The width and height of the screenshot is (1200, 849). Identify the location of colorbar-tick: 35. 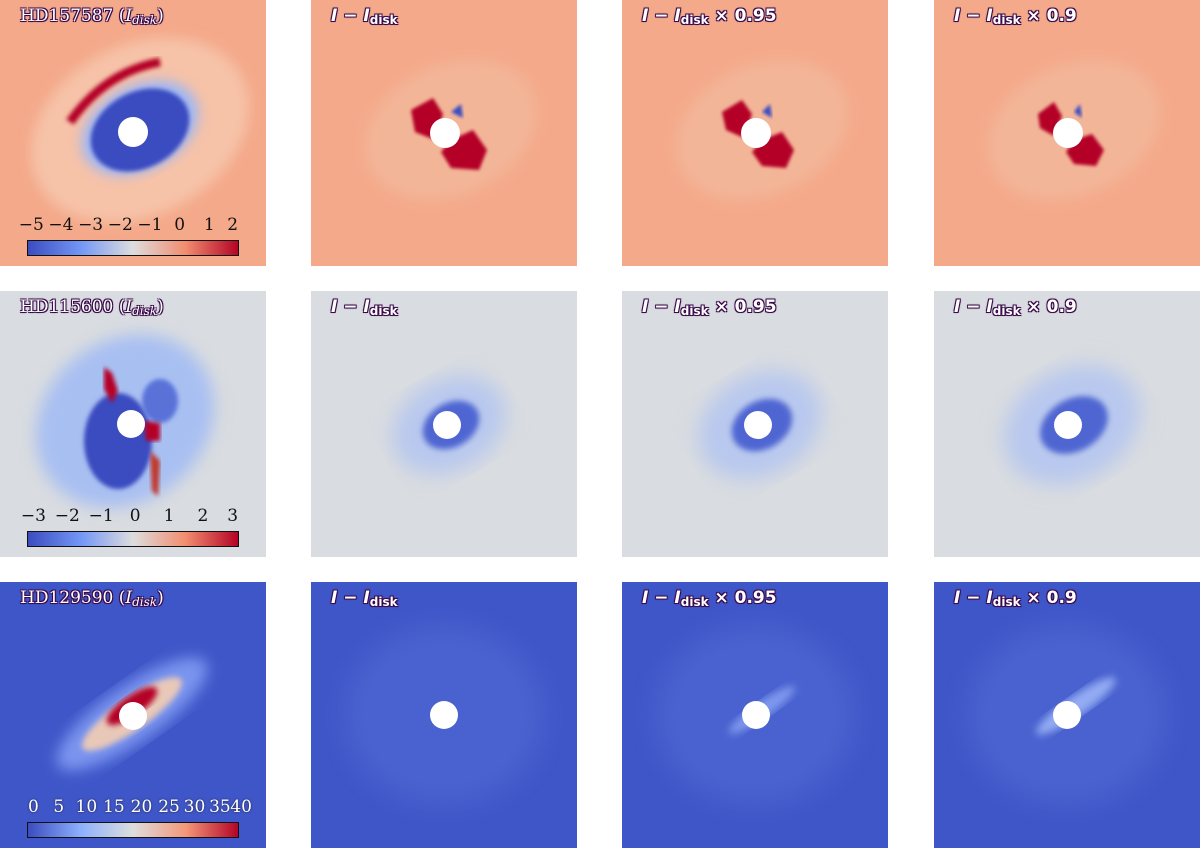
(220, 807).